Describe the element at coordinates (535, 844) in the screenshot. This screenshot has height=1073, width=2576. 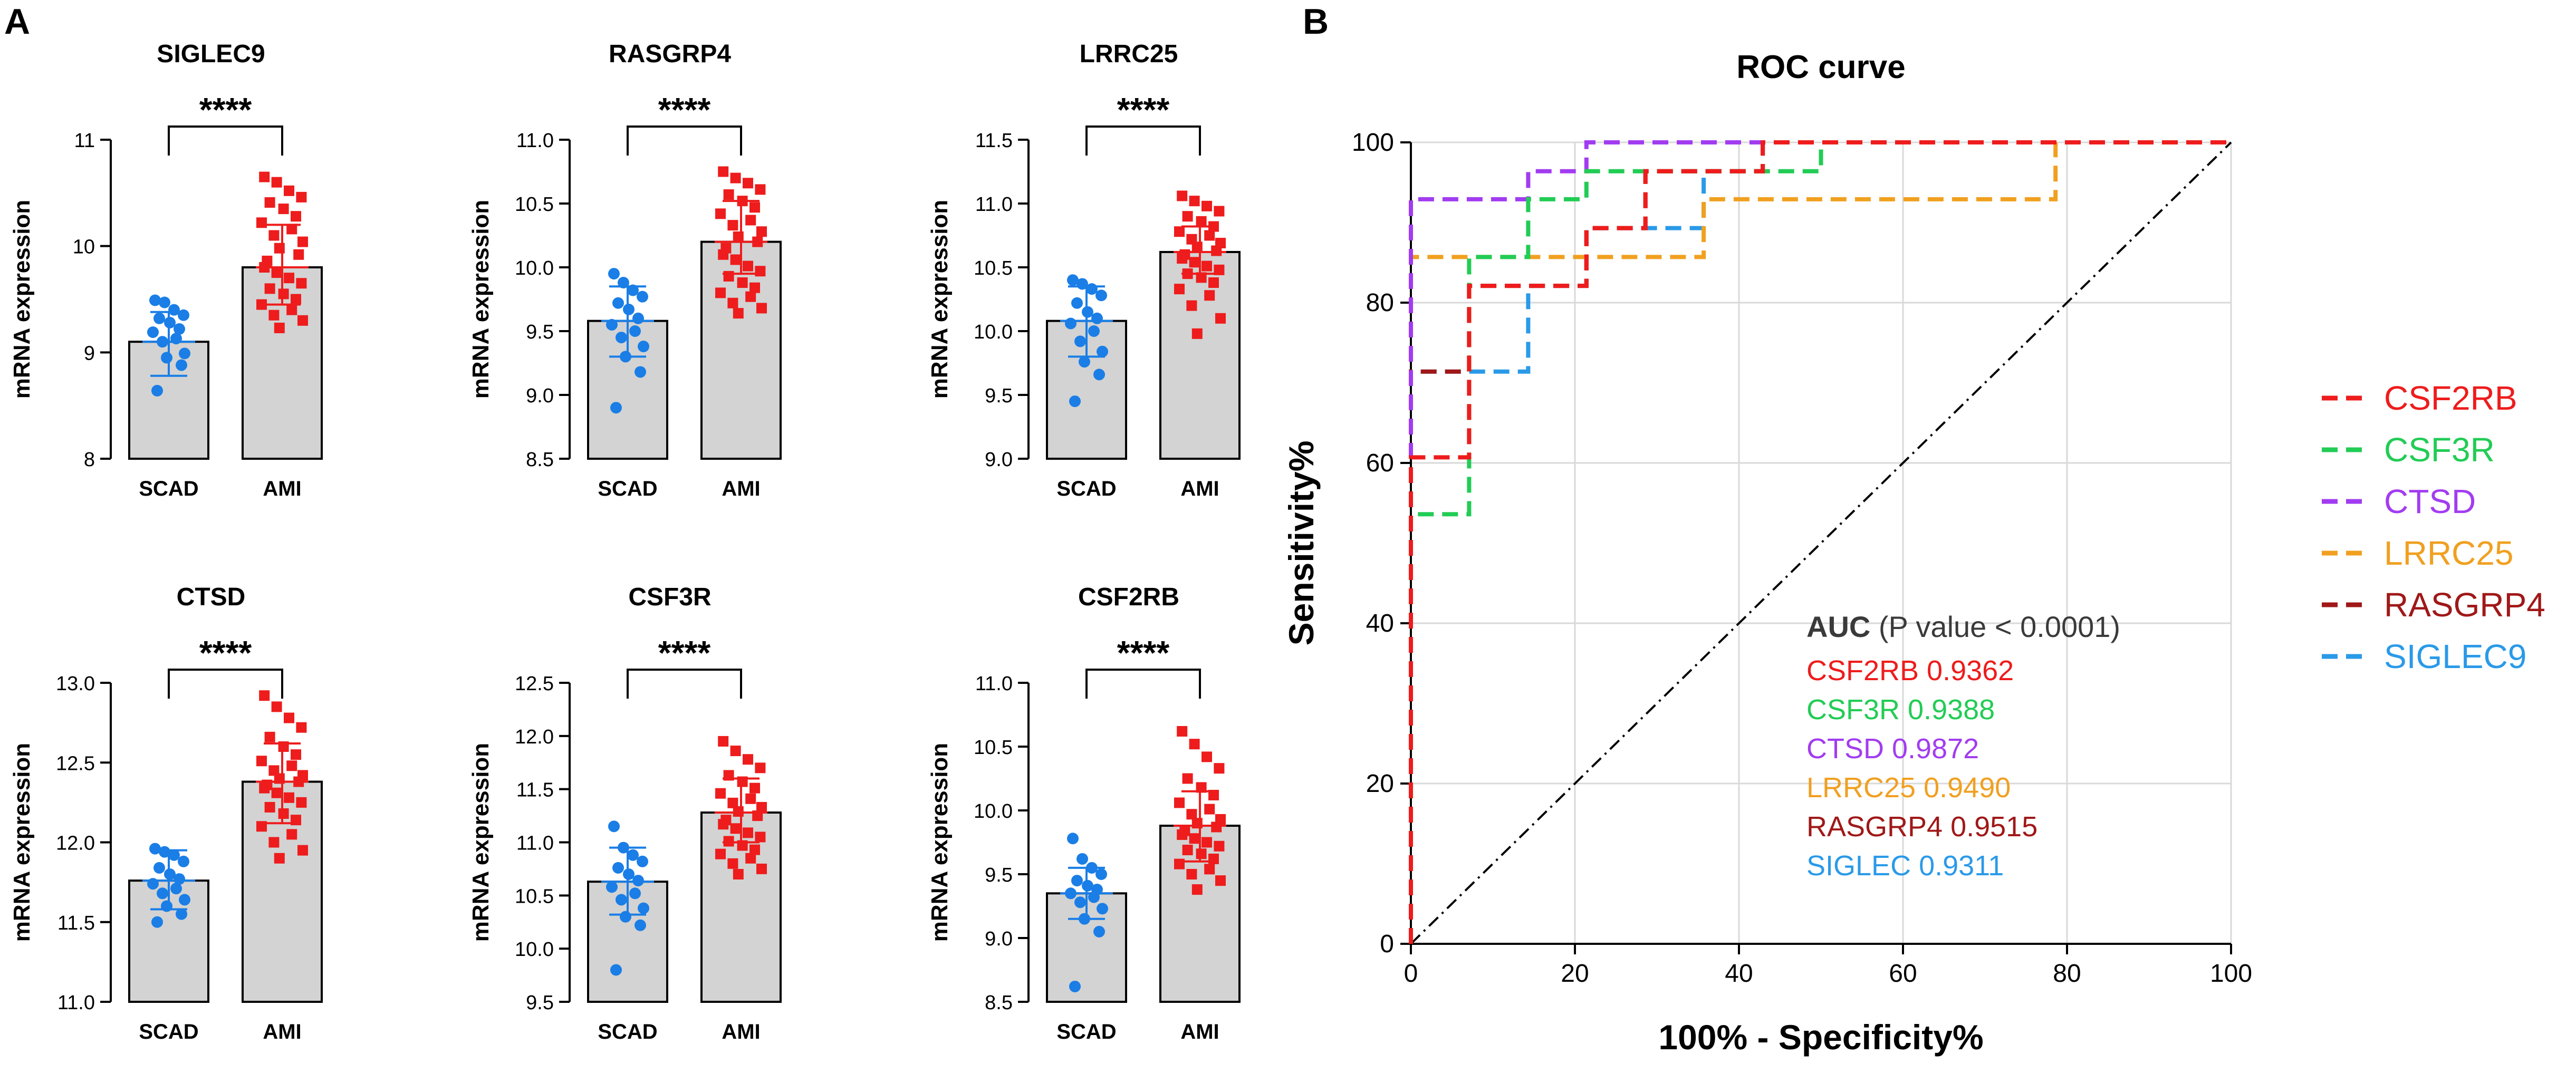
I see `y-tick-label: 11.0` at that location.